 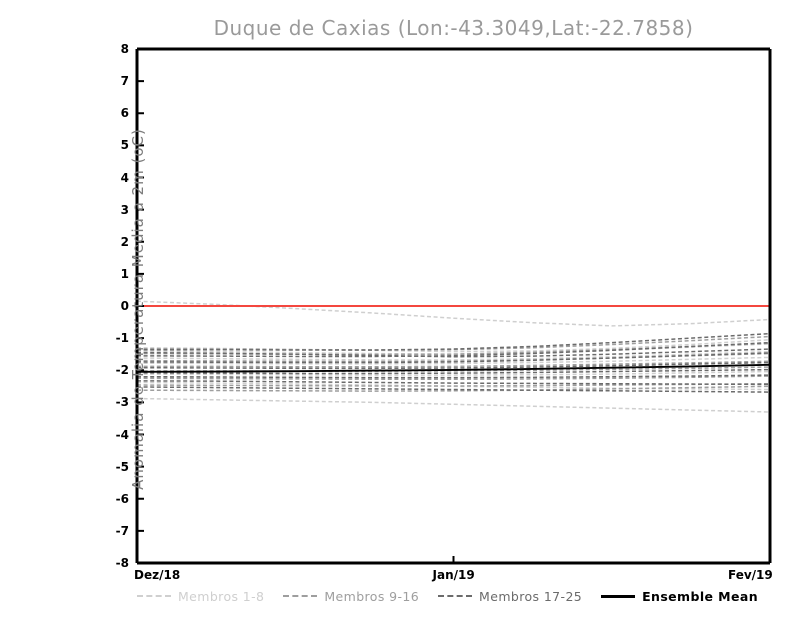 What do you see at coordinates (453, 575) in the screenshot?
I see `x-axis-tick-label: Jan/19` at bounding box center [453, 575].